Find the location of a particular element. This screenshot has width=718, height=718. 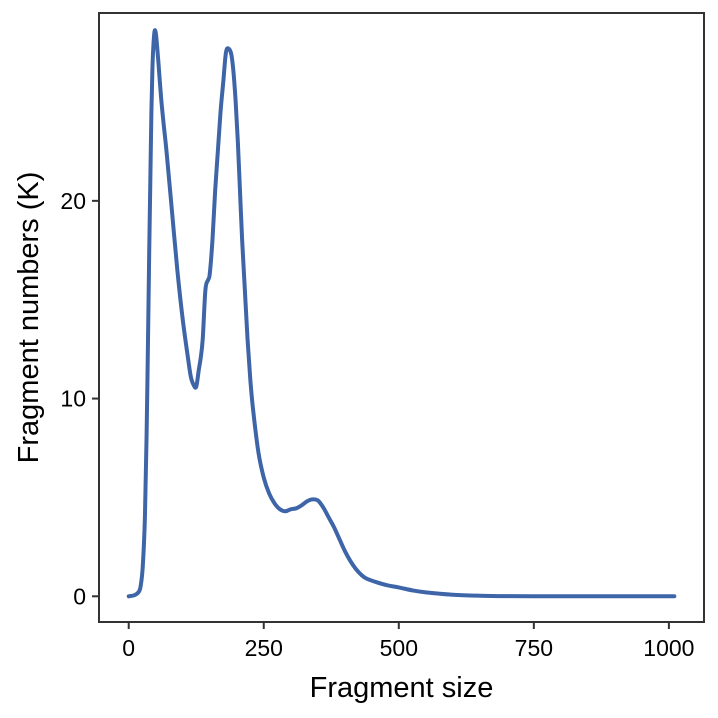

y-tick-label: 20 is located at coordinates (73, 201).